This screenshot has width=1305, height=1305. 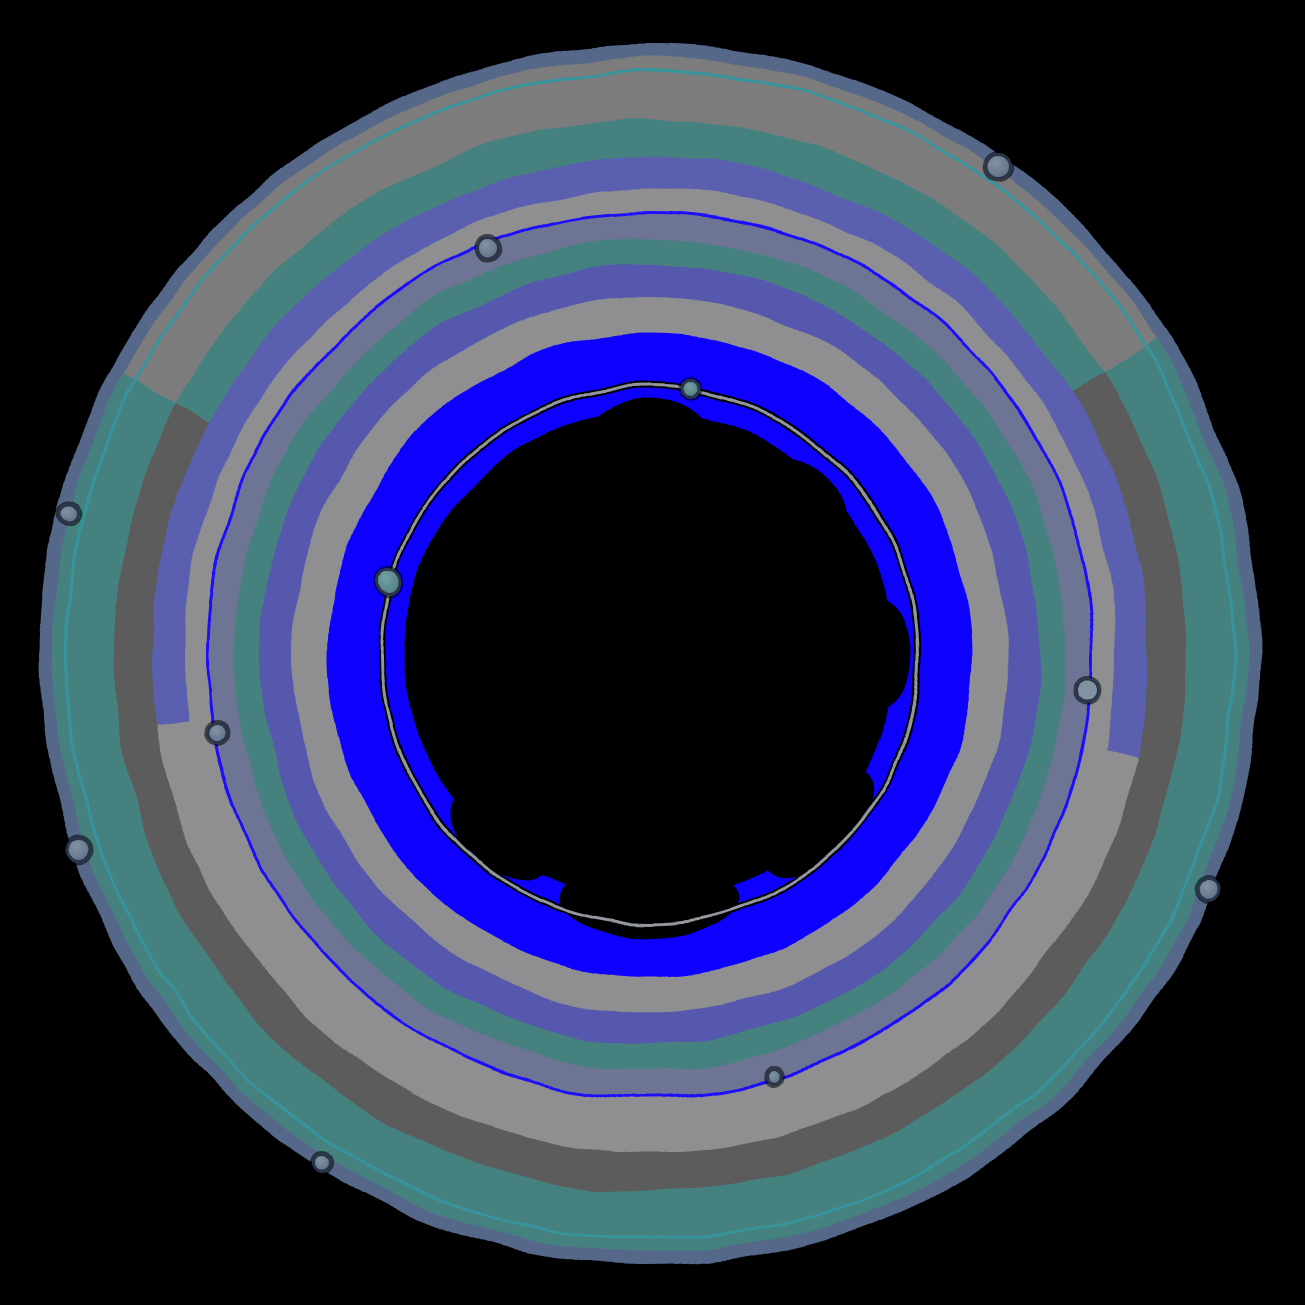 I want to click on node-orbit-left, so click(x=389, y=583).